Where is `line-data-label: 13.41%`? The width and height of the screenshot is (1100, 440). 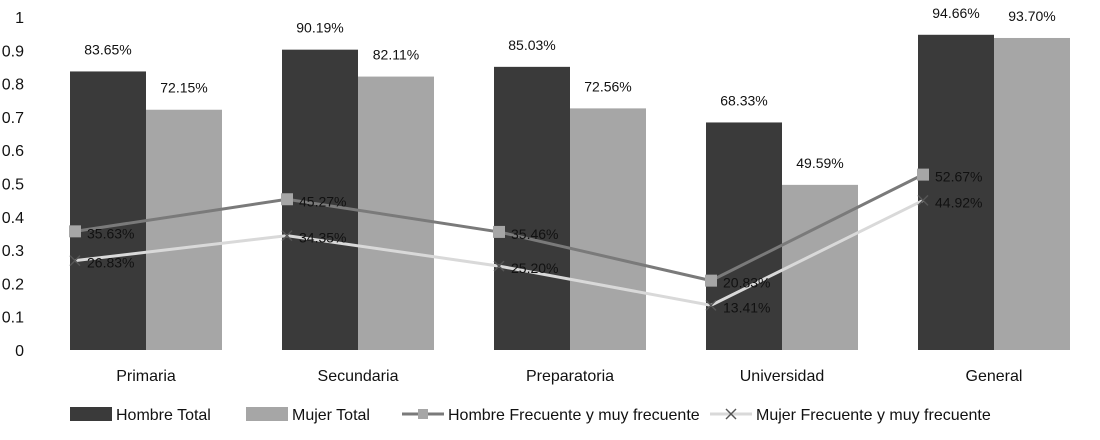 line-data-label: 13.41% is located at coordinates (746, 307).